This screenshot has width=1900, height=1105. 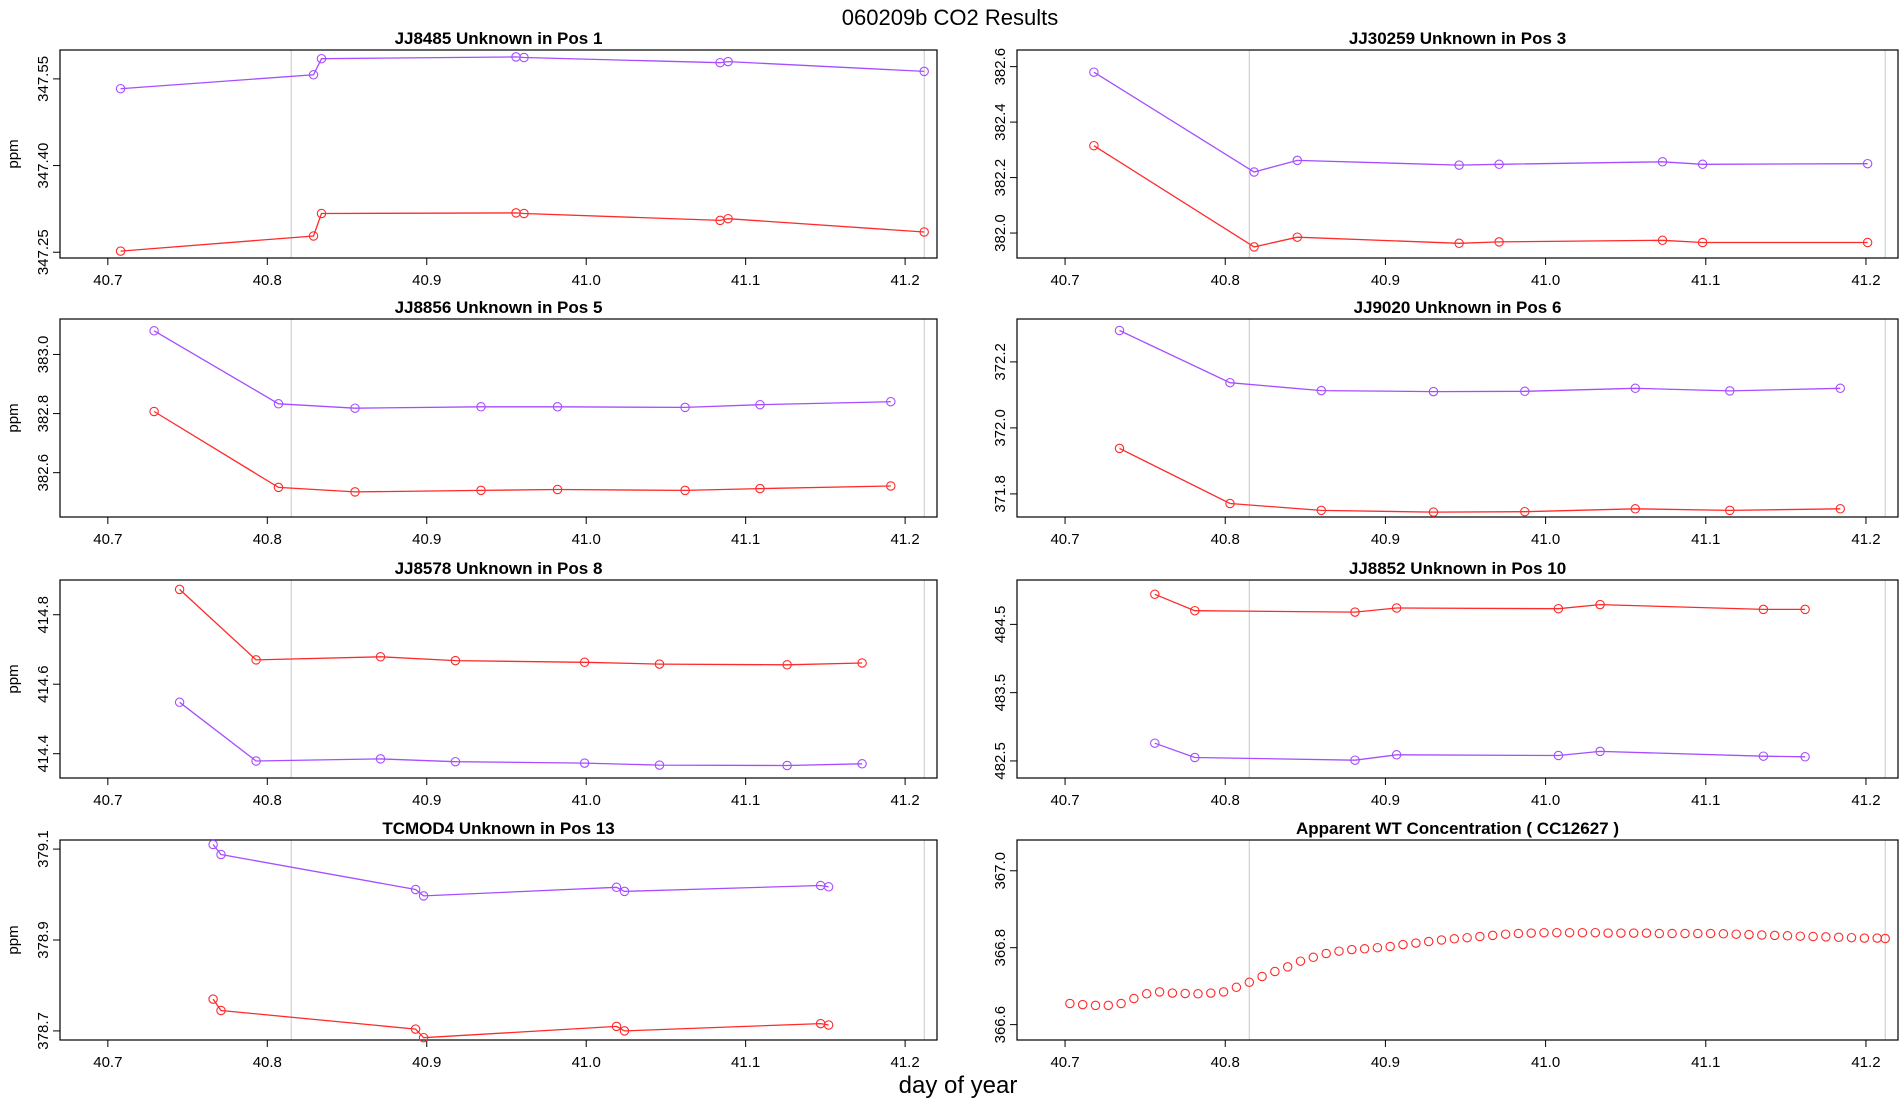 What do you see at coordinates (1865, 280) in the screenshot?
I see `x-tick-label: 41.2` at bounding box center [1865, 280].